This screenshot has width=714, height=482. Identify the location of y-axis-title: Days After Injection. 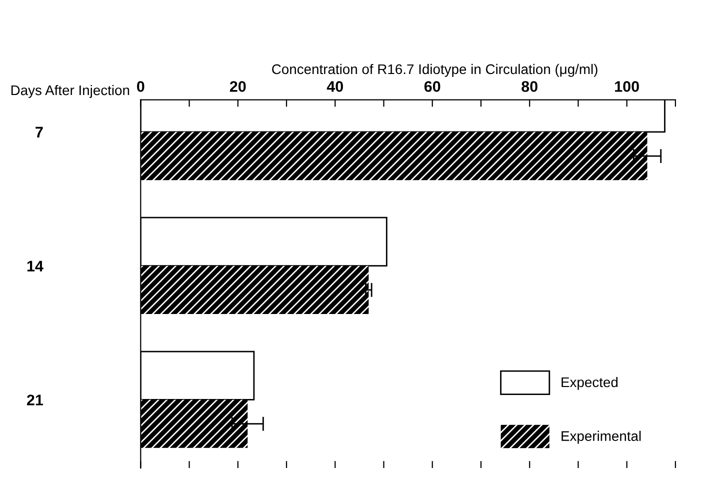
(70, 91).